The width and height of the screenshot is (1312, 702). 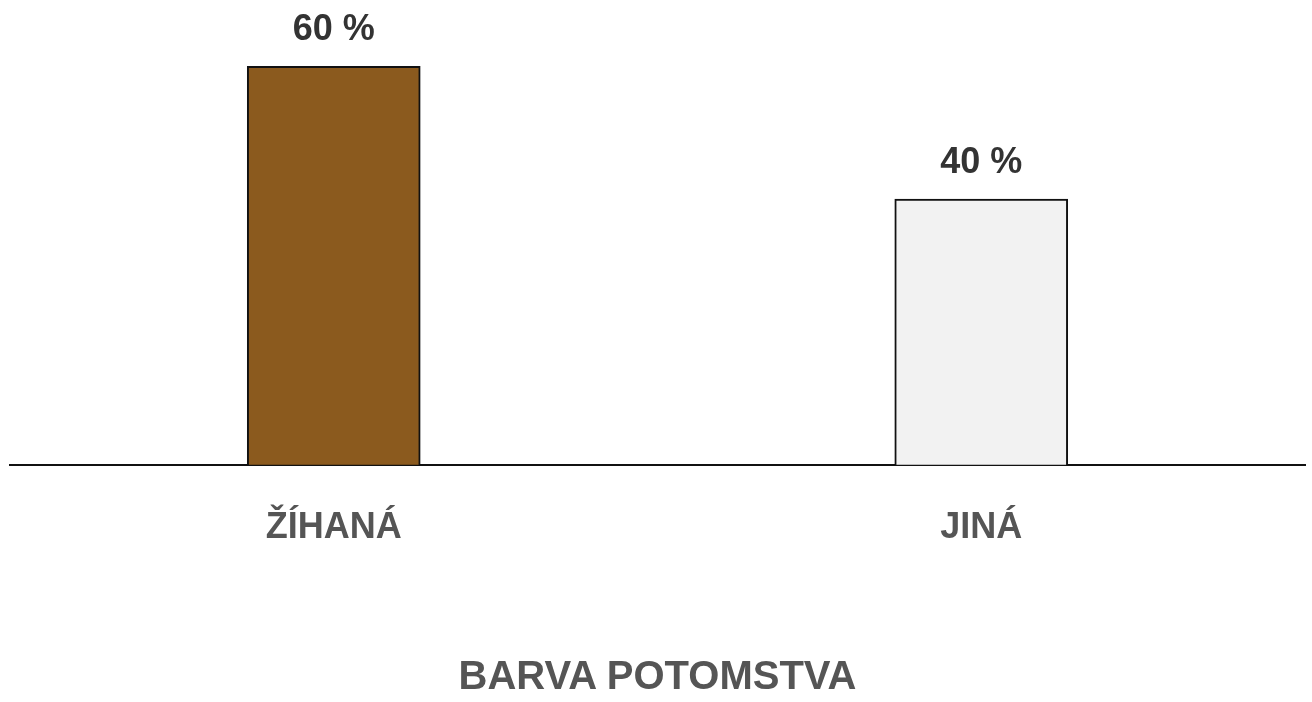 I want to click on data-label: 60 %, so click(x=333, y=28).